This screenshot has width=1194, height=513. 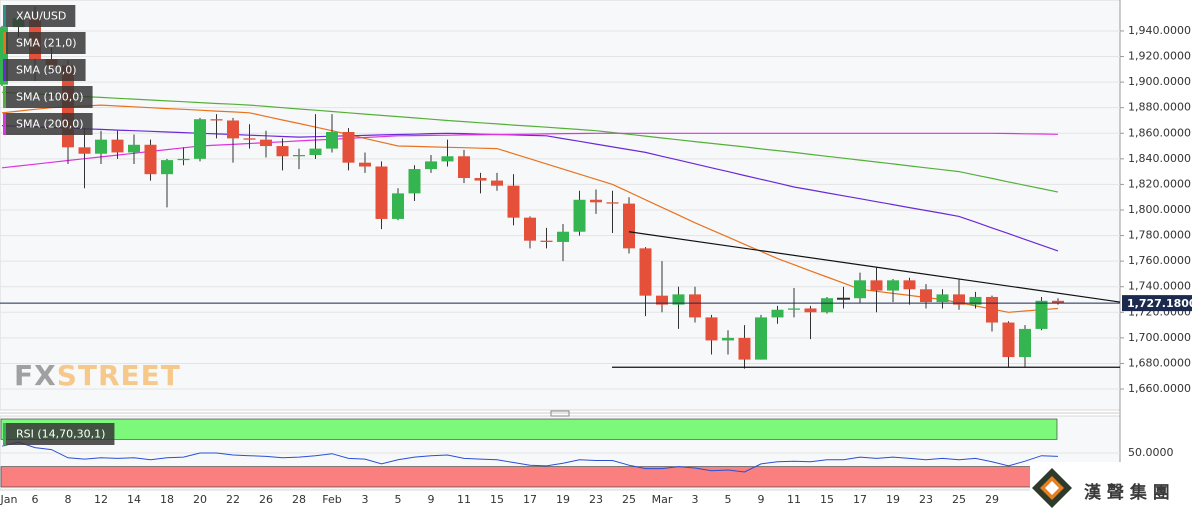 What do you see at coordinates (299, 499) in the screenshot?
I see `x-tick-label: 28` at bounding box center [299, 499].